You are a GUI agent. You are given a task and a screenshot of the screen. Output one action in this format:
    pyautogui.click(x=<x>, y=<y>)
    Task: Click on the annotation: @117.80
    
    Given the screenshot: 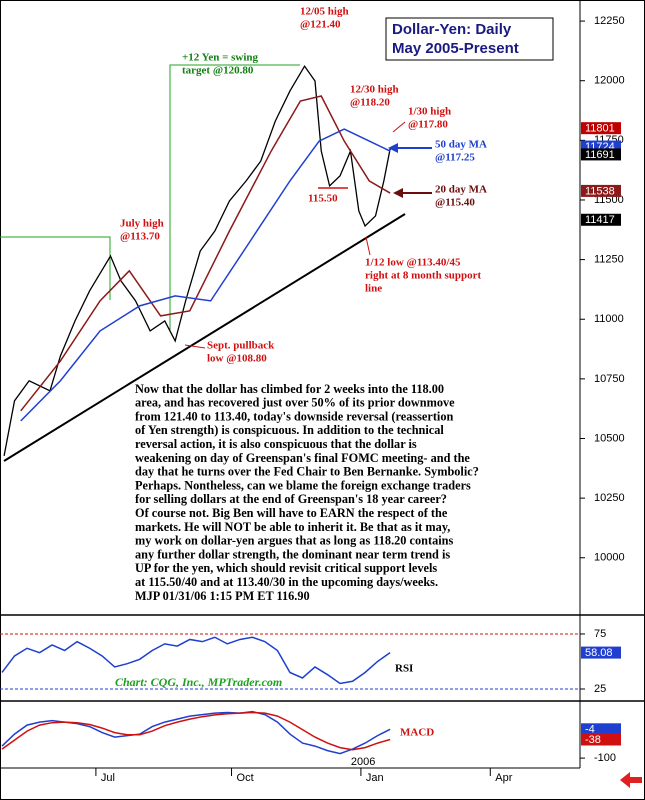 What is the action you would take?
    pyautogui.click(x=428, y=125)
    